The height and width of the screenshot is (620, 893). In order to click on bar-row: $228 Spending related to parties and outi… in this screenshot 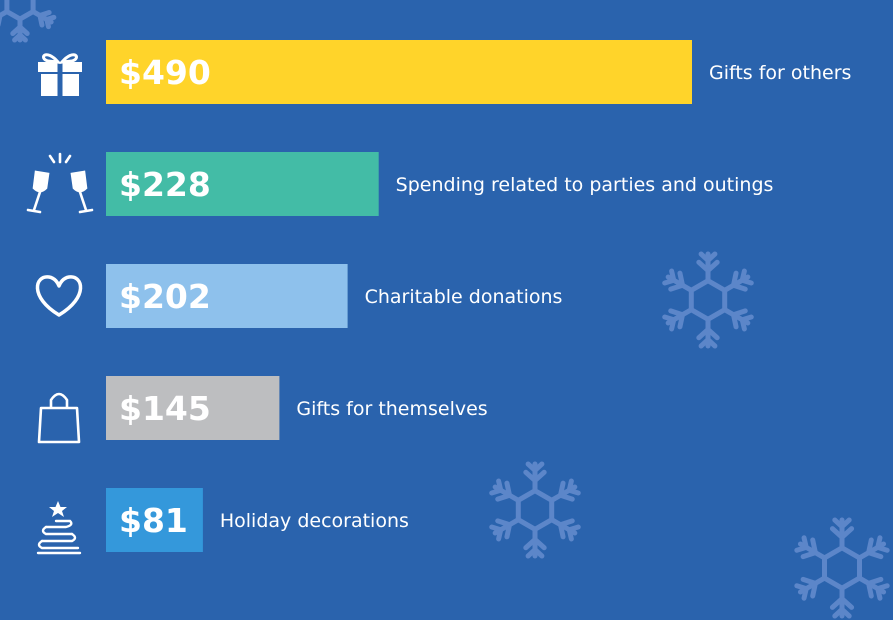, I will do `click(439, 184)`.